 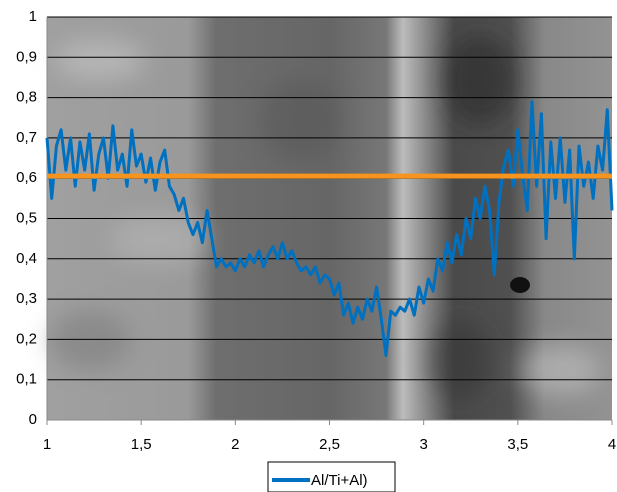 I want to click on y-tick-label: 0,9, so click(x=26, y=56).